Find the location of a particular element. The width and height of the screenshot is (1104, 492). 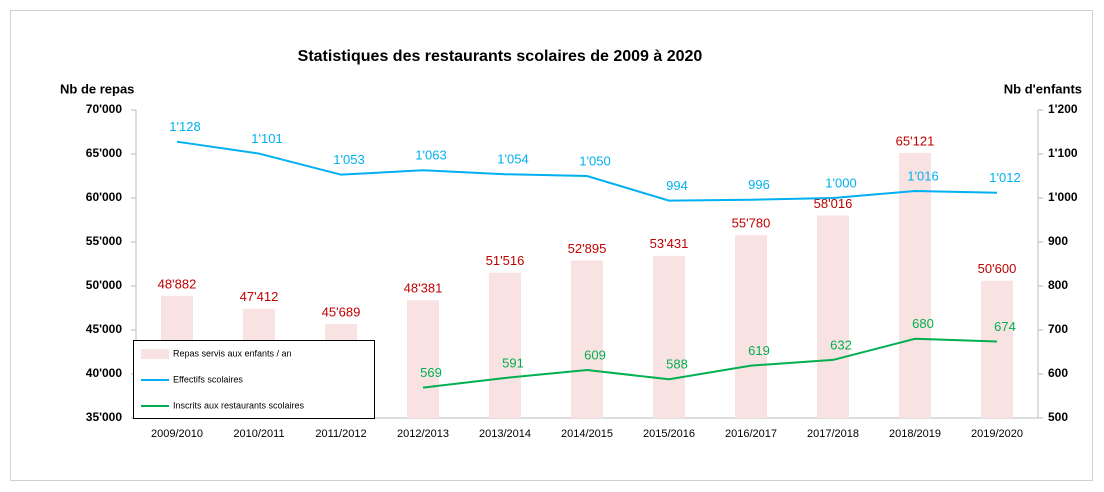

data-label: 674 is located at coordinates (1005, 326).